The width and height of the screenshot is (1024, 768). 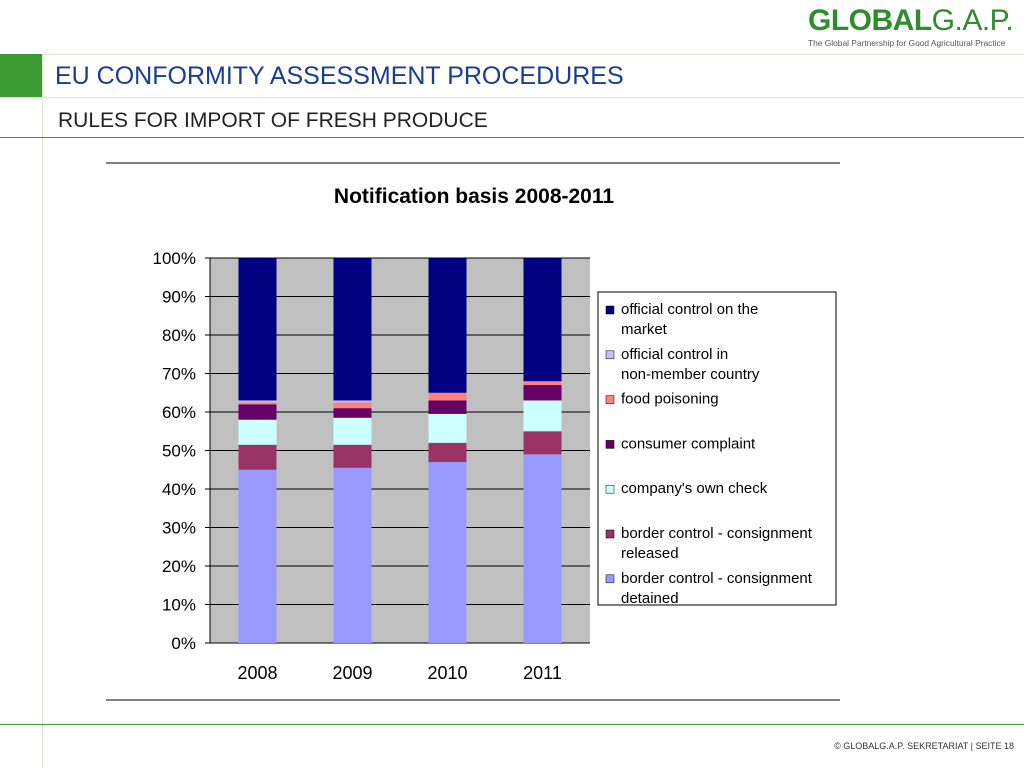 I want to click on legend-label: food poisoning, so click(x=670, y=399).